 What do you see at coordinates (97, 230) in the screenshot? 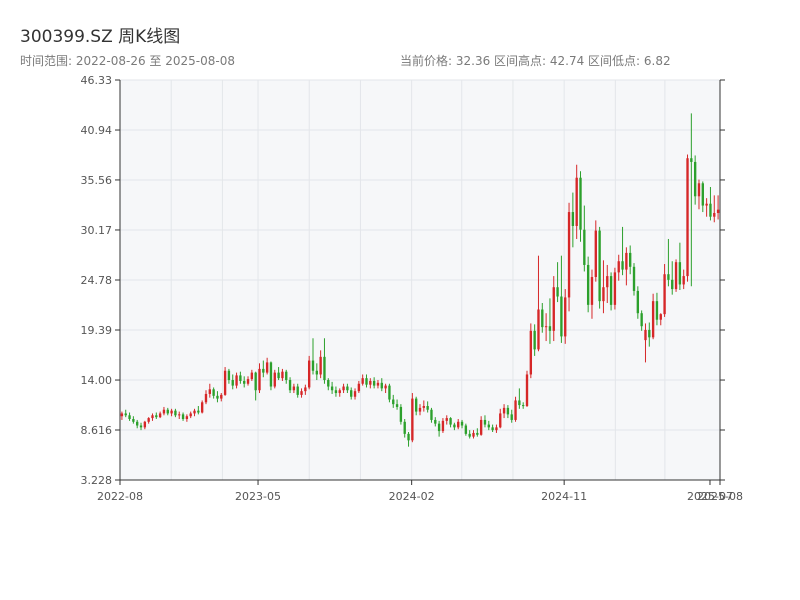
I see `y-tick-label: 30.17` at bounding box center [97, 230].